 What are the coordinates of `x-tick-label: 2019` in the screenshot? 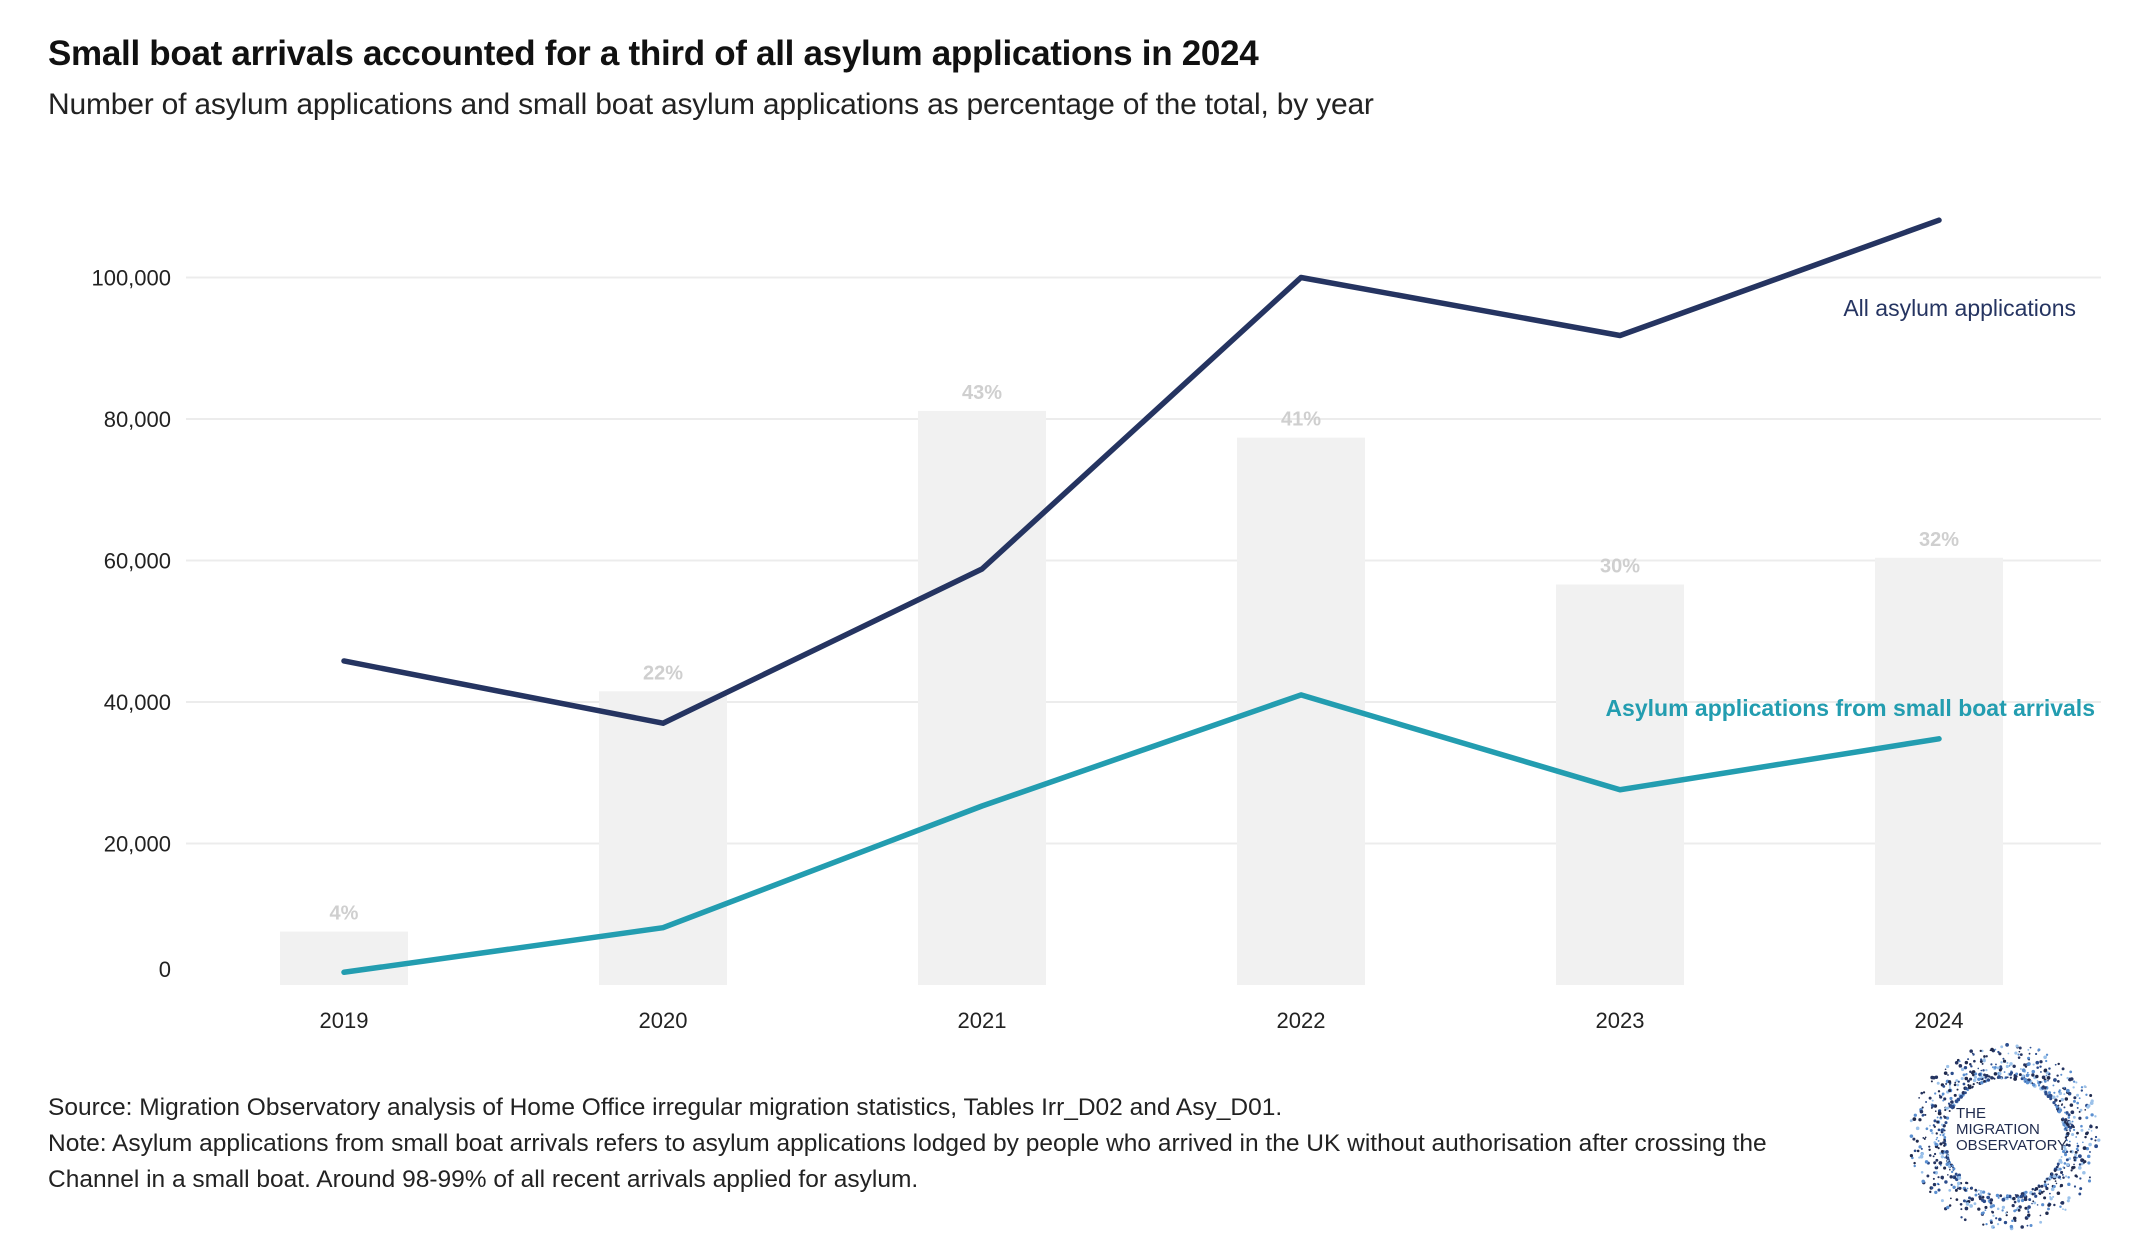 It's located at (344, 1020).